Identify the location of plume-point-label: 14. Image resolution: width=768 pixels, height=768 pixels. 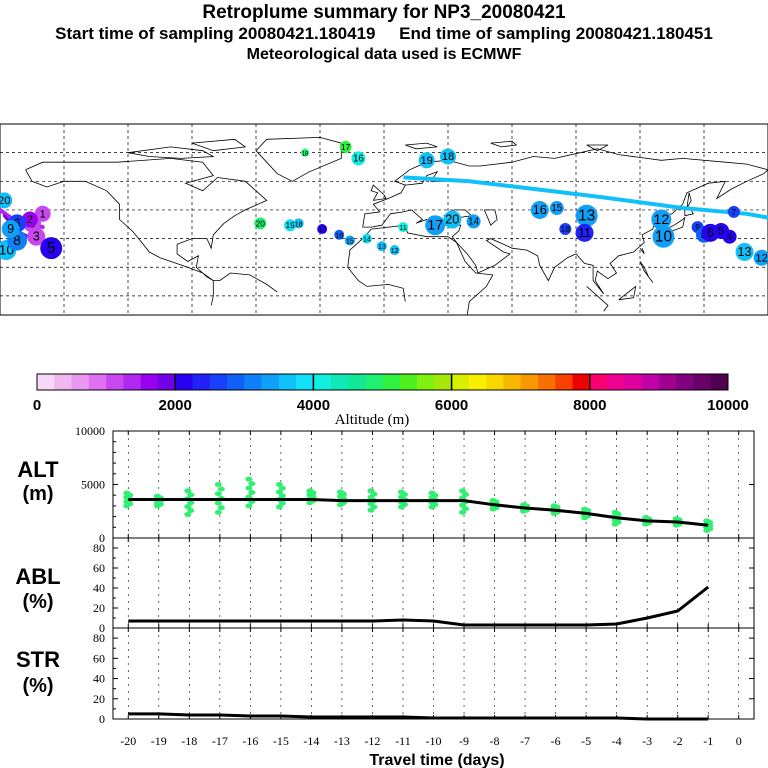
(367, 240).